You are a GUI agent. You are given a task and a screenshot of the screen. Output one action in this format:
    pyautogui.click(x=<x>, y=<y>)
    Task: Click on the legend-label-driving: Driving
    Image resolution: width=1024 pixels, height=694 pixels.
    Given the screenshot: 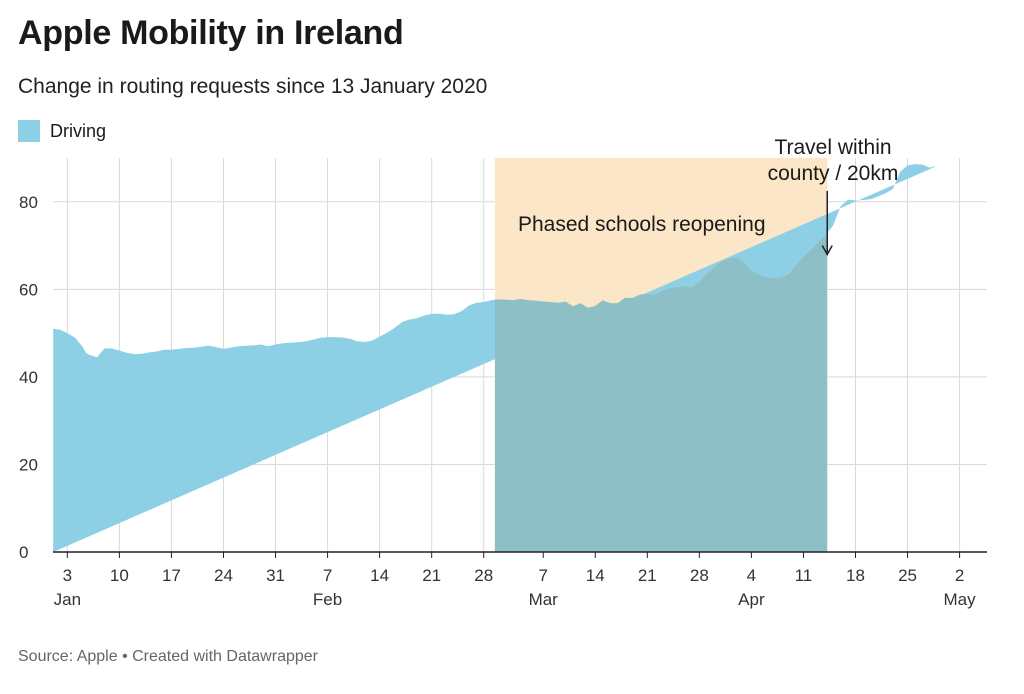 What is the action you would take?
    pyautogui.click(x=78, y=130)
    